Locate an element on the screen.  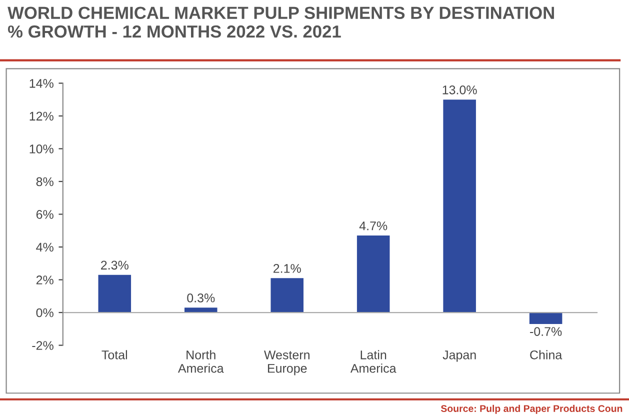
y-tick-label: -2% is located at coordinates (43, 345).